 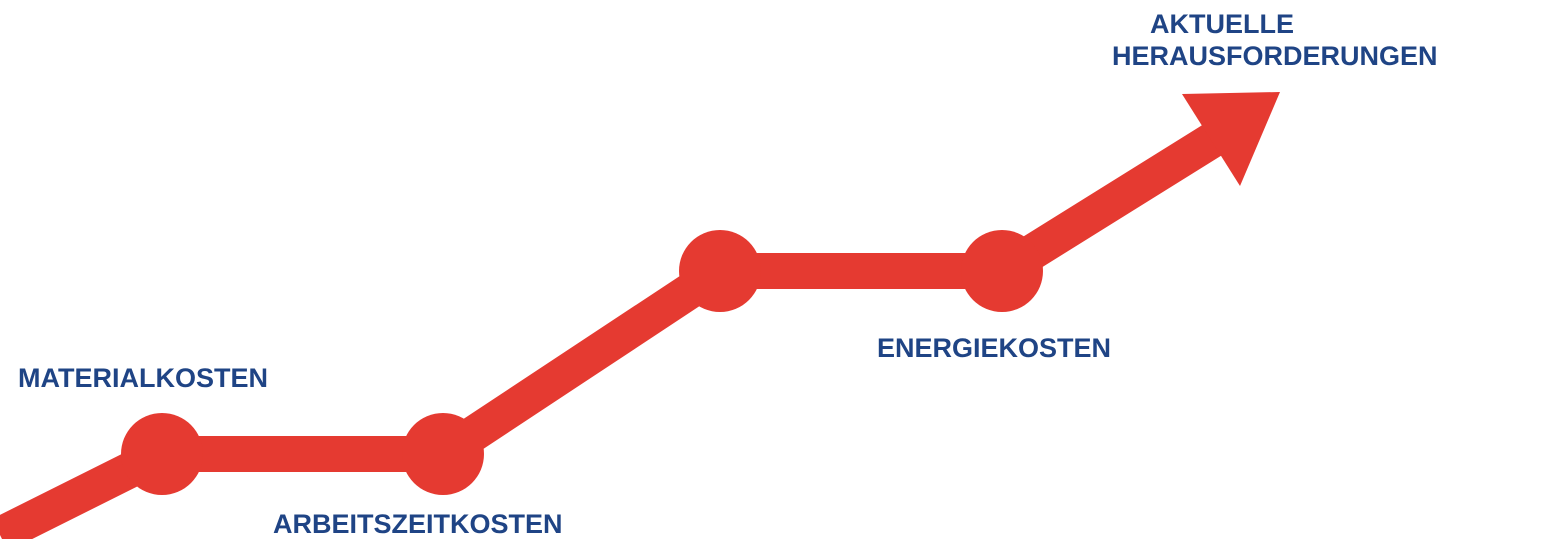 What do you see at coordinates (720, 271) in the screenshot?
I see `milestone-dot-mid` at bounding box center [720, 271].